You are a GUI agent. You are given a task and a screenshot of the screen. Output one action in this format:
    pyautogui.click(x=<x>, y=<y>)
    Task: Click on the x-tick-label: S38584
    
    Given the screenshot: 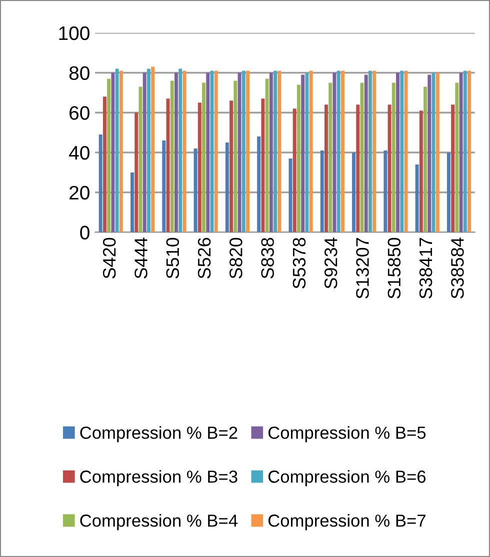 What is the action you would take?
    pyautogui.click(x=457, y=268)
    